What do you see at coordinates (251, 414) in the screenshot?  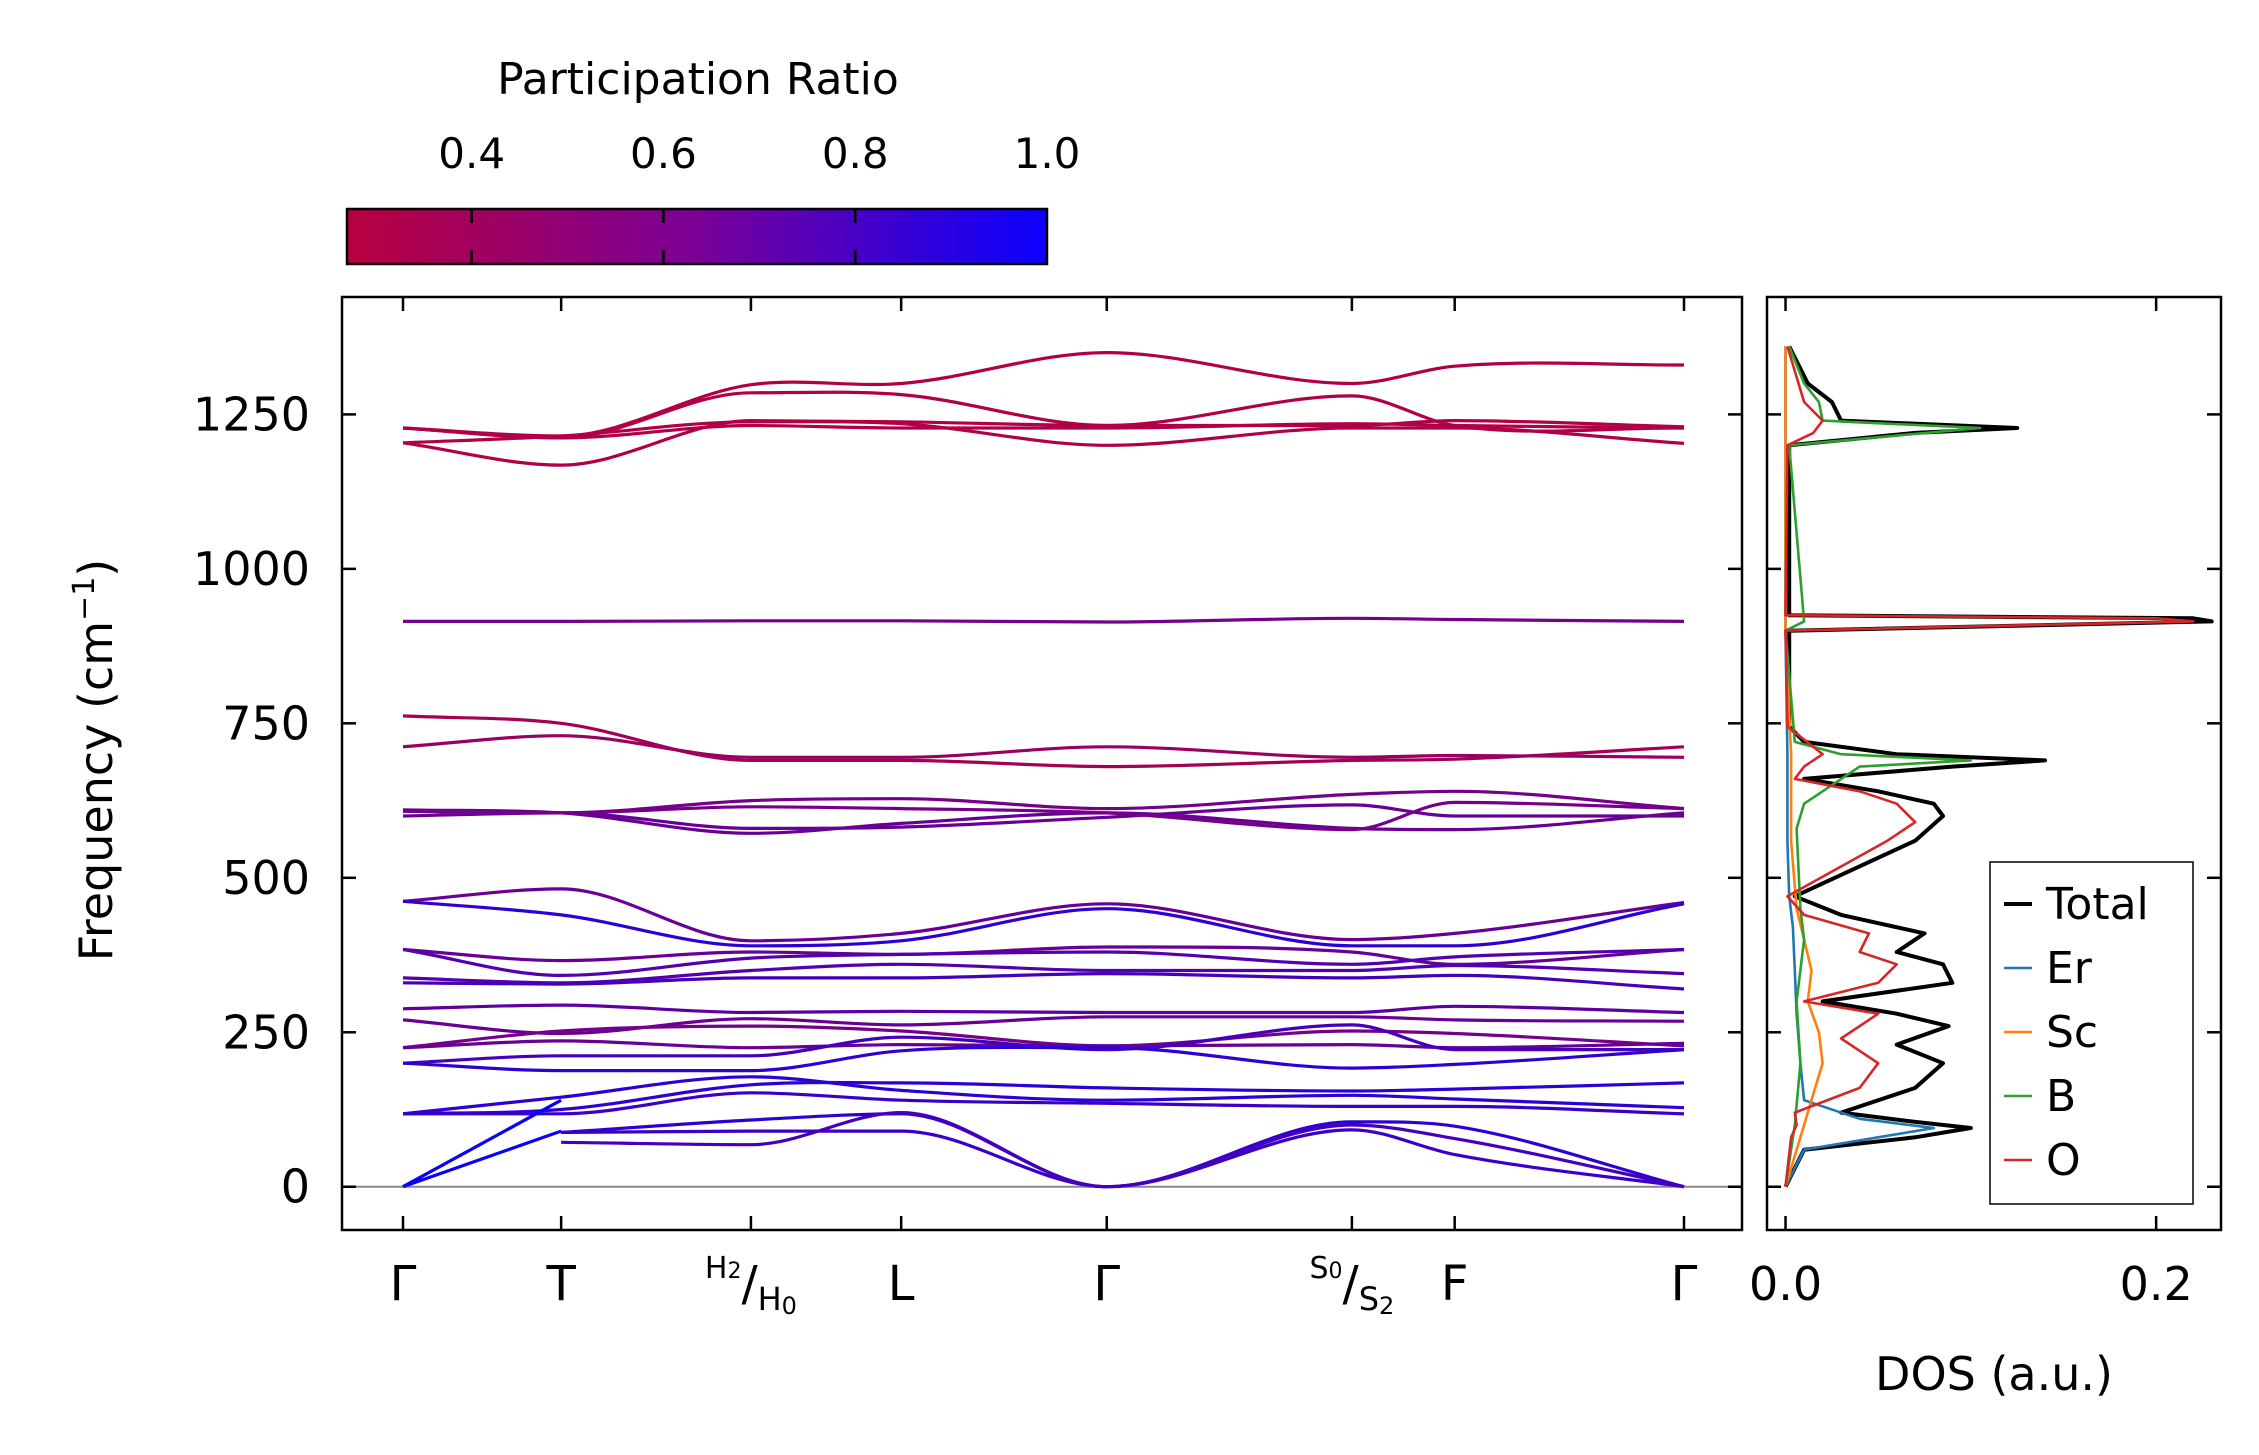 I see `band-y-tick-label: 1250` at bounding box center [251, 414].